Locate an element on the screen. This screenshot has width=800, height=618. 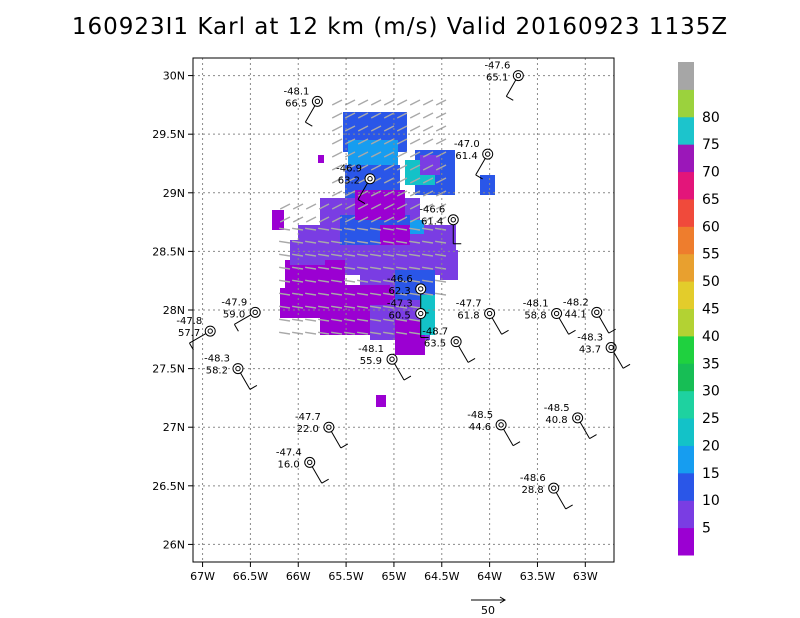
observation-marker: -48.343.7 is located at coordinates (604, 351).